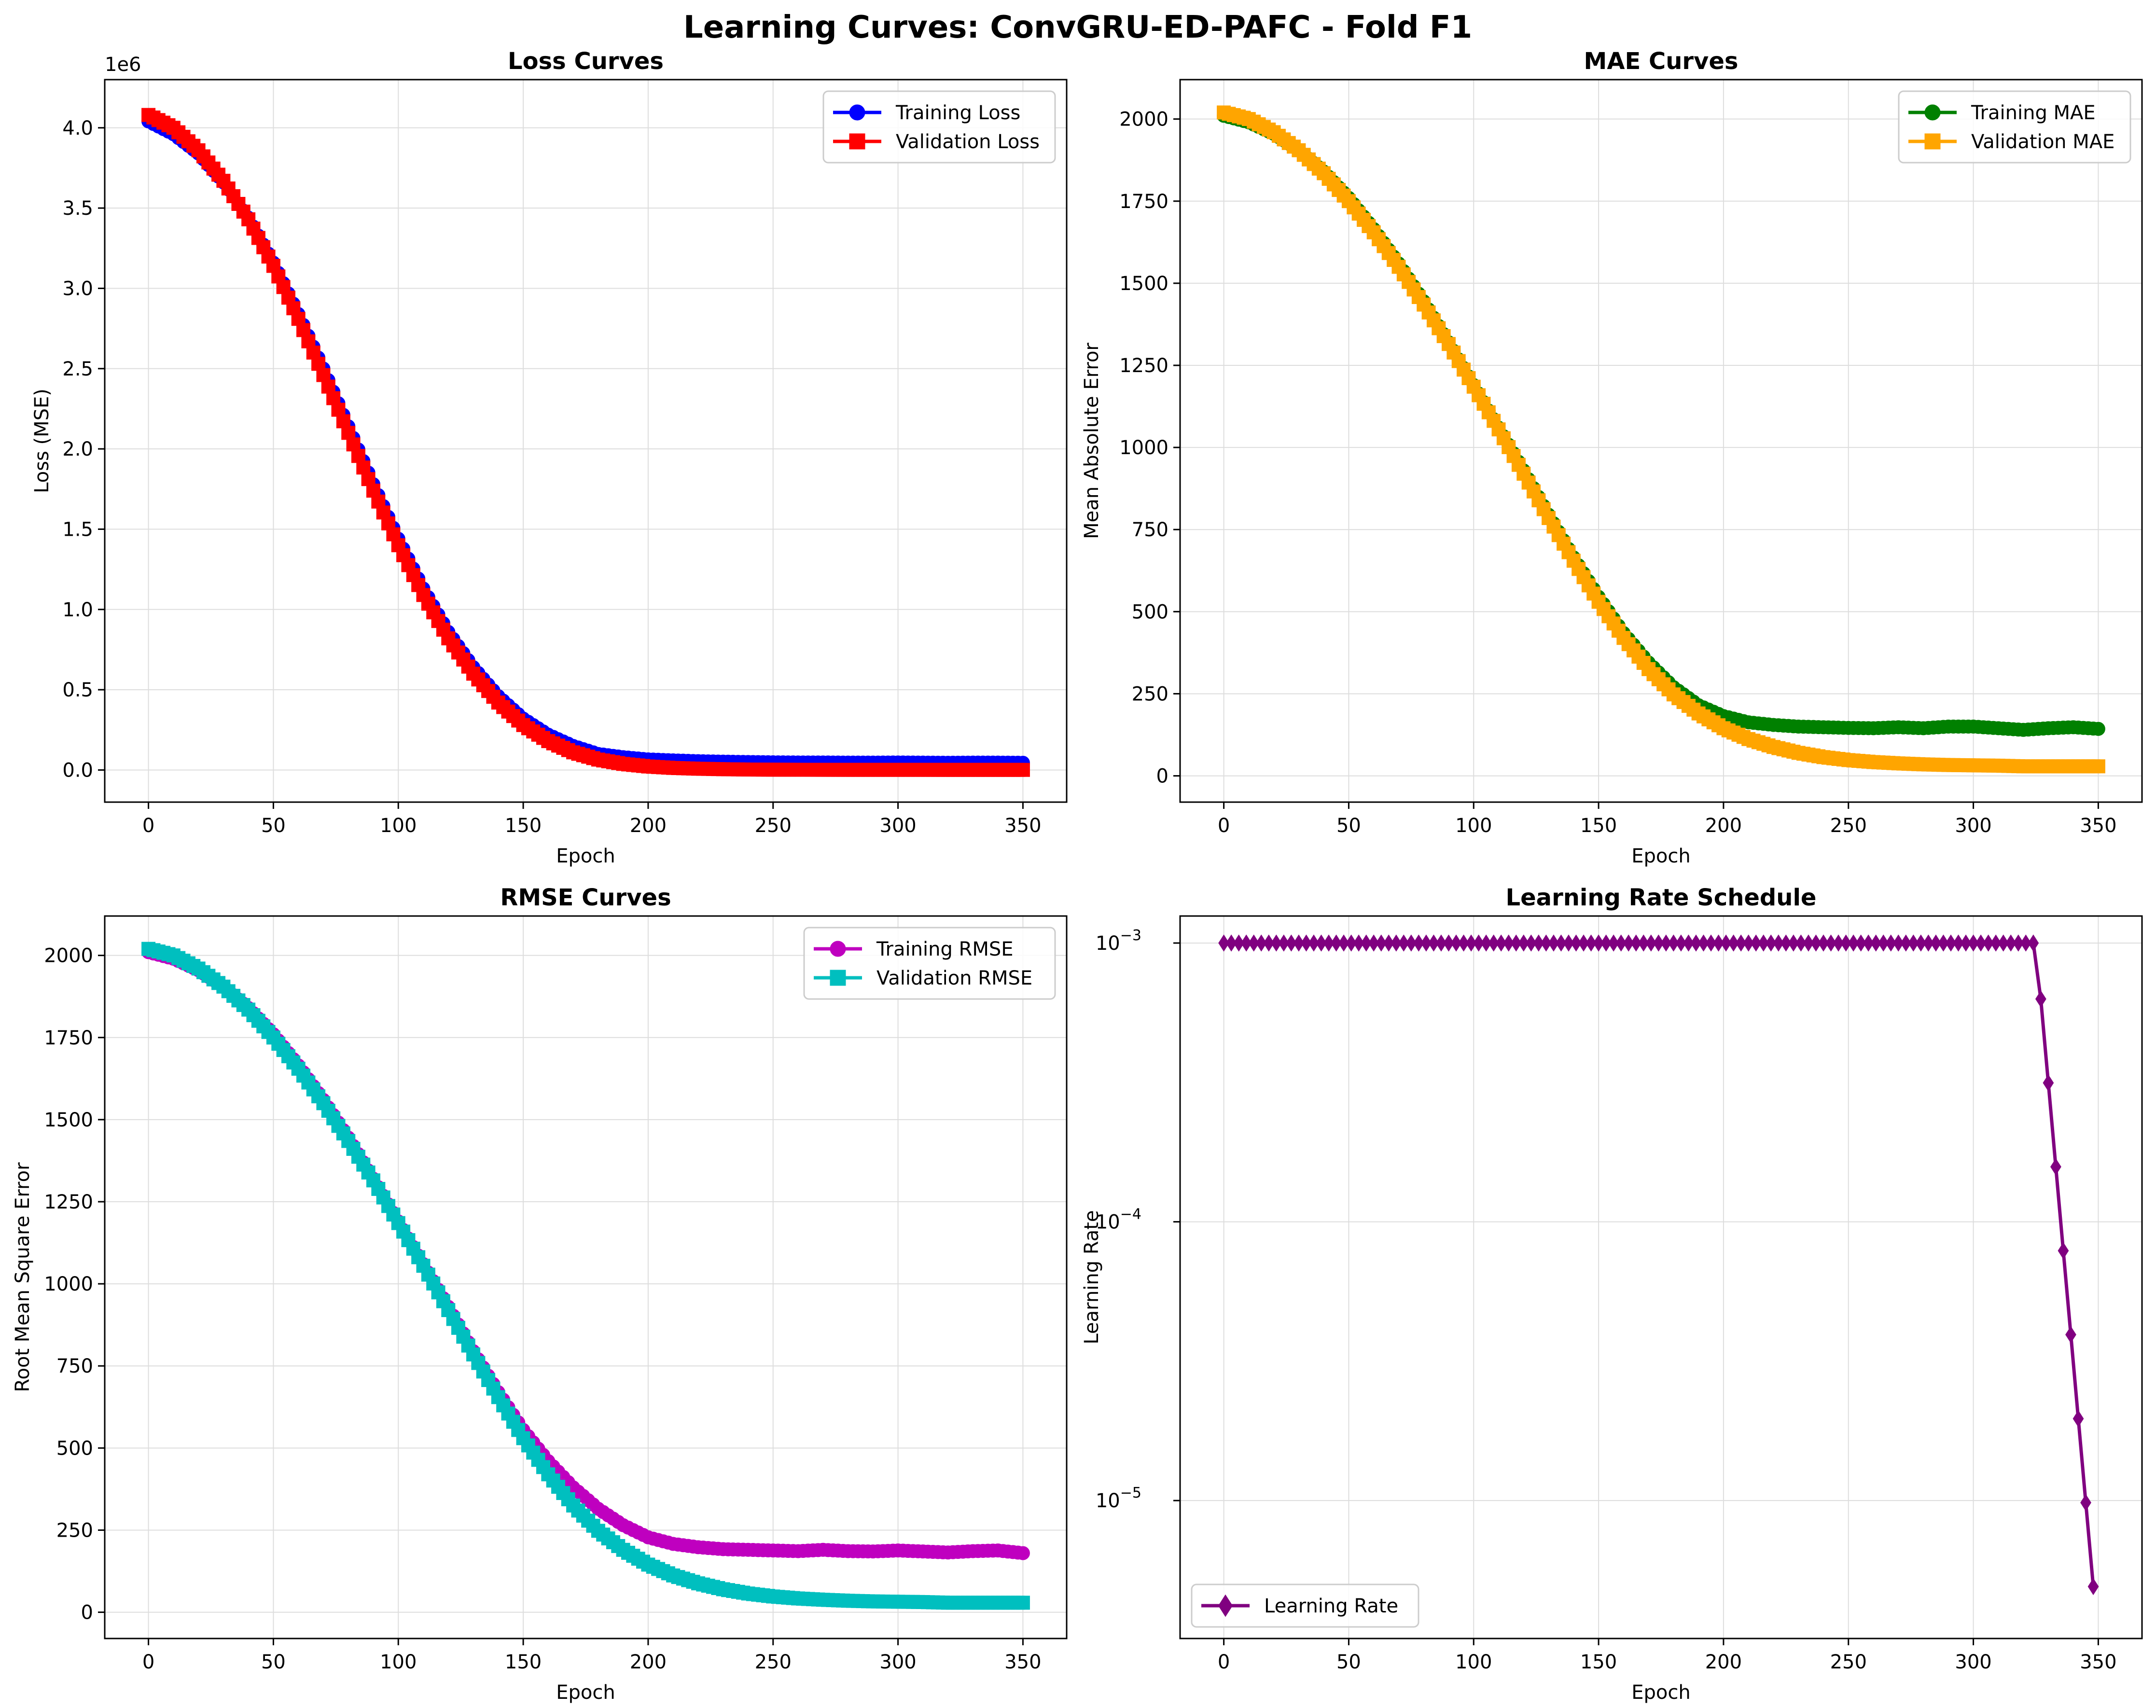 This screenshot has height=1708, width=2156. Describe the element at coordinates (1143, 366) in the screenshot. I see `y-tick-label: 1250` at that location.